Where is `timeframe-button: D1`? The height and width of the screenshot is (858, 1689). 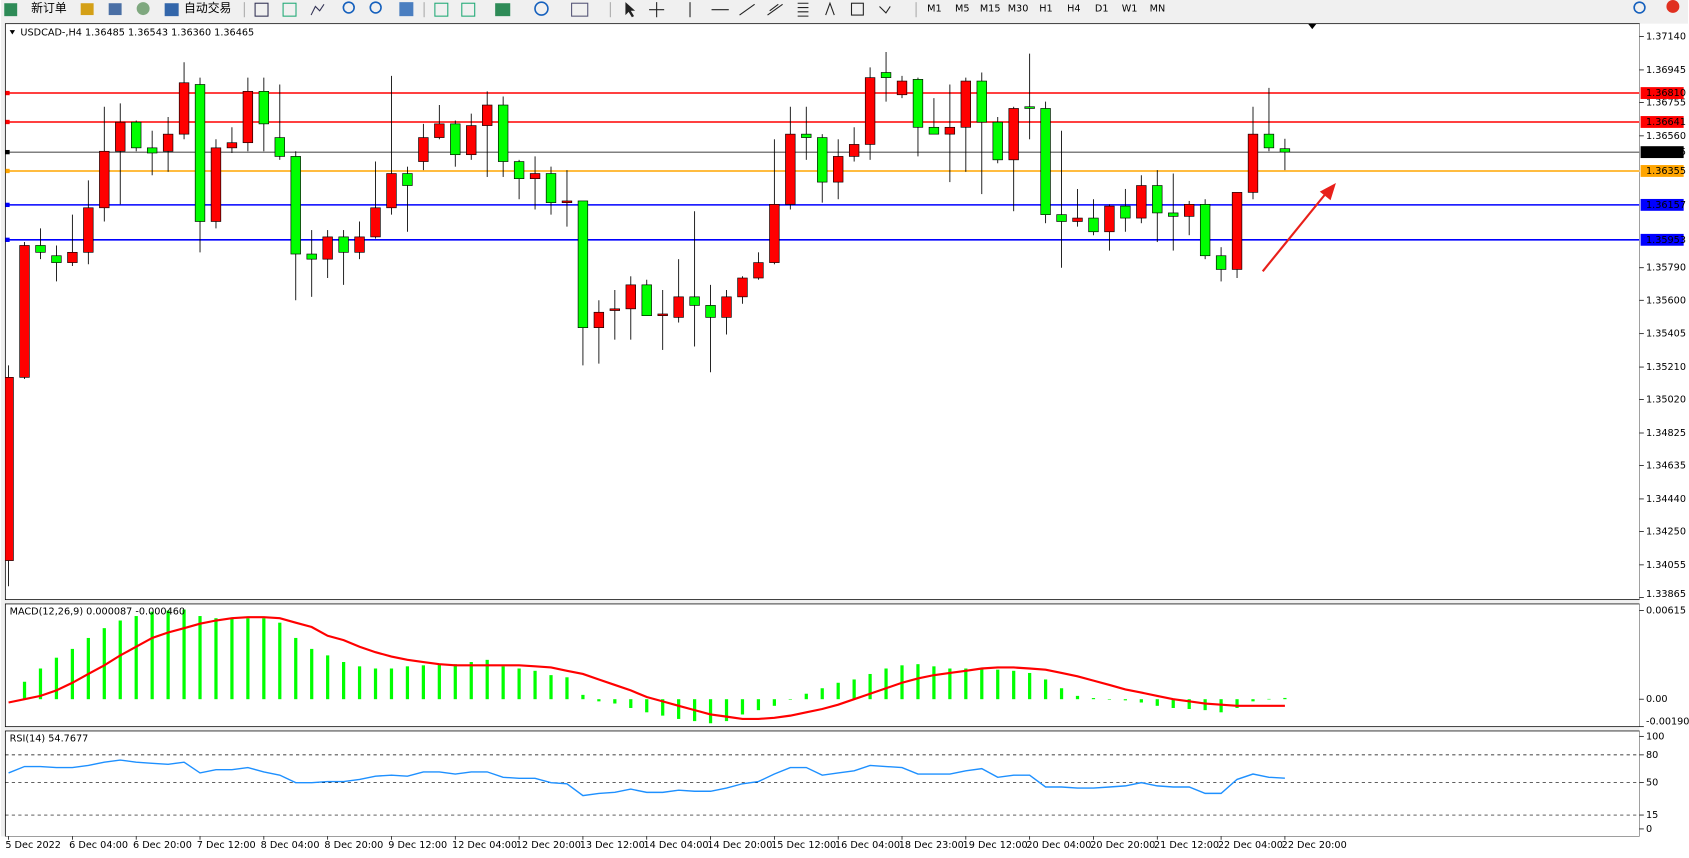
timeframe-button: D1 is located at coordinates (1102, 9).